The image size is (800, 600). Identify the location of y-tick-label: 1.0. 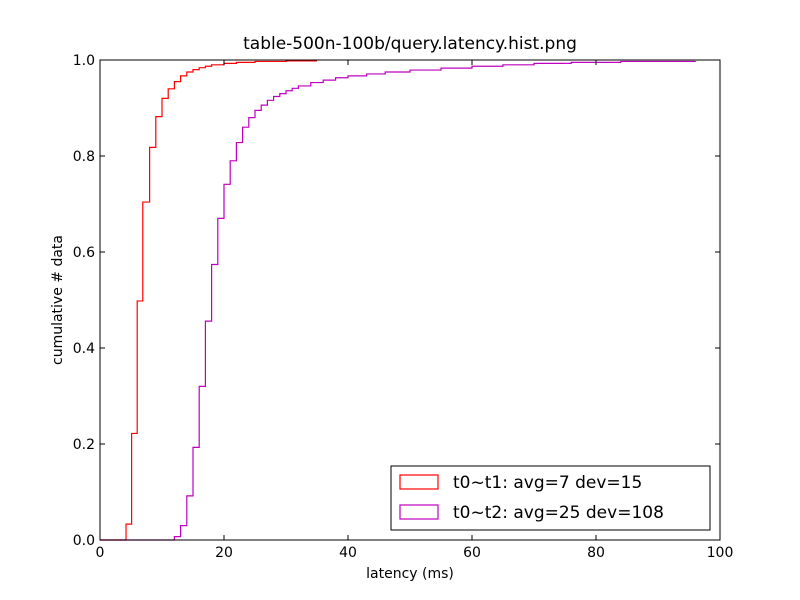
(84, 61).